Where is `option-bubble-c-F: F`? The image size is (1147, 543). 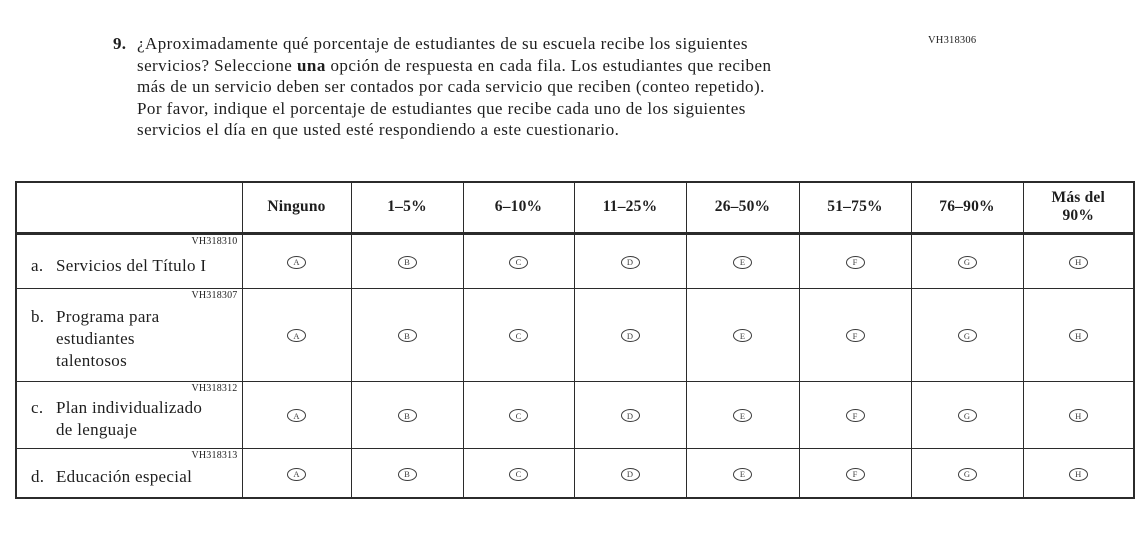
option-bubble-c-F: F is located at coordinates (855, 416).